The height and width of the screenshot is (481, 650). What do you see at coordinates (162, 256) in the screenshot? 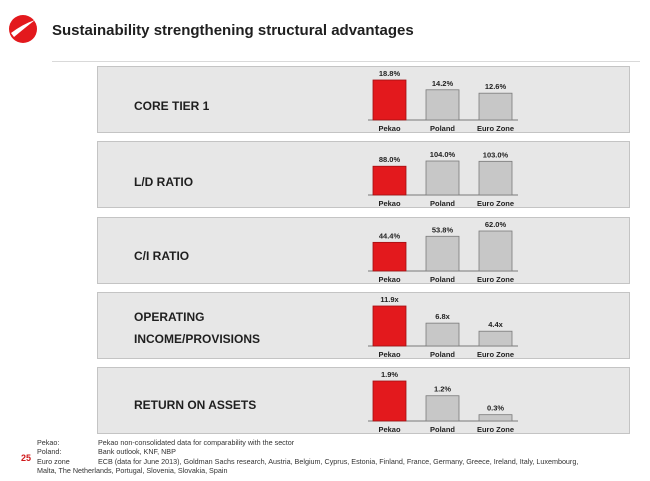
I see `panel-label: C/I RATIO` at bounding box center [162, 256].